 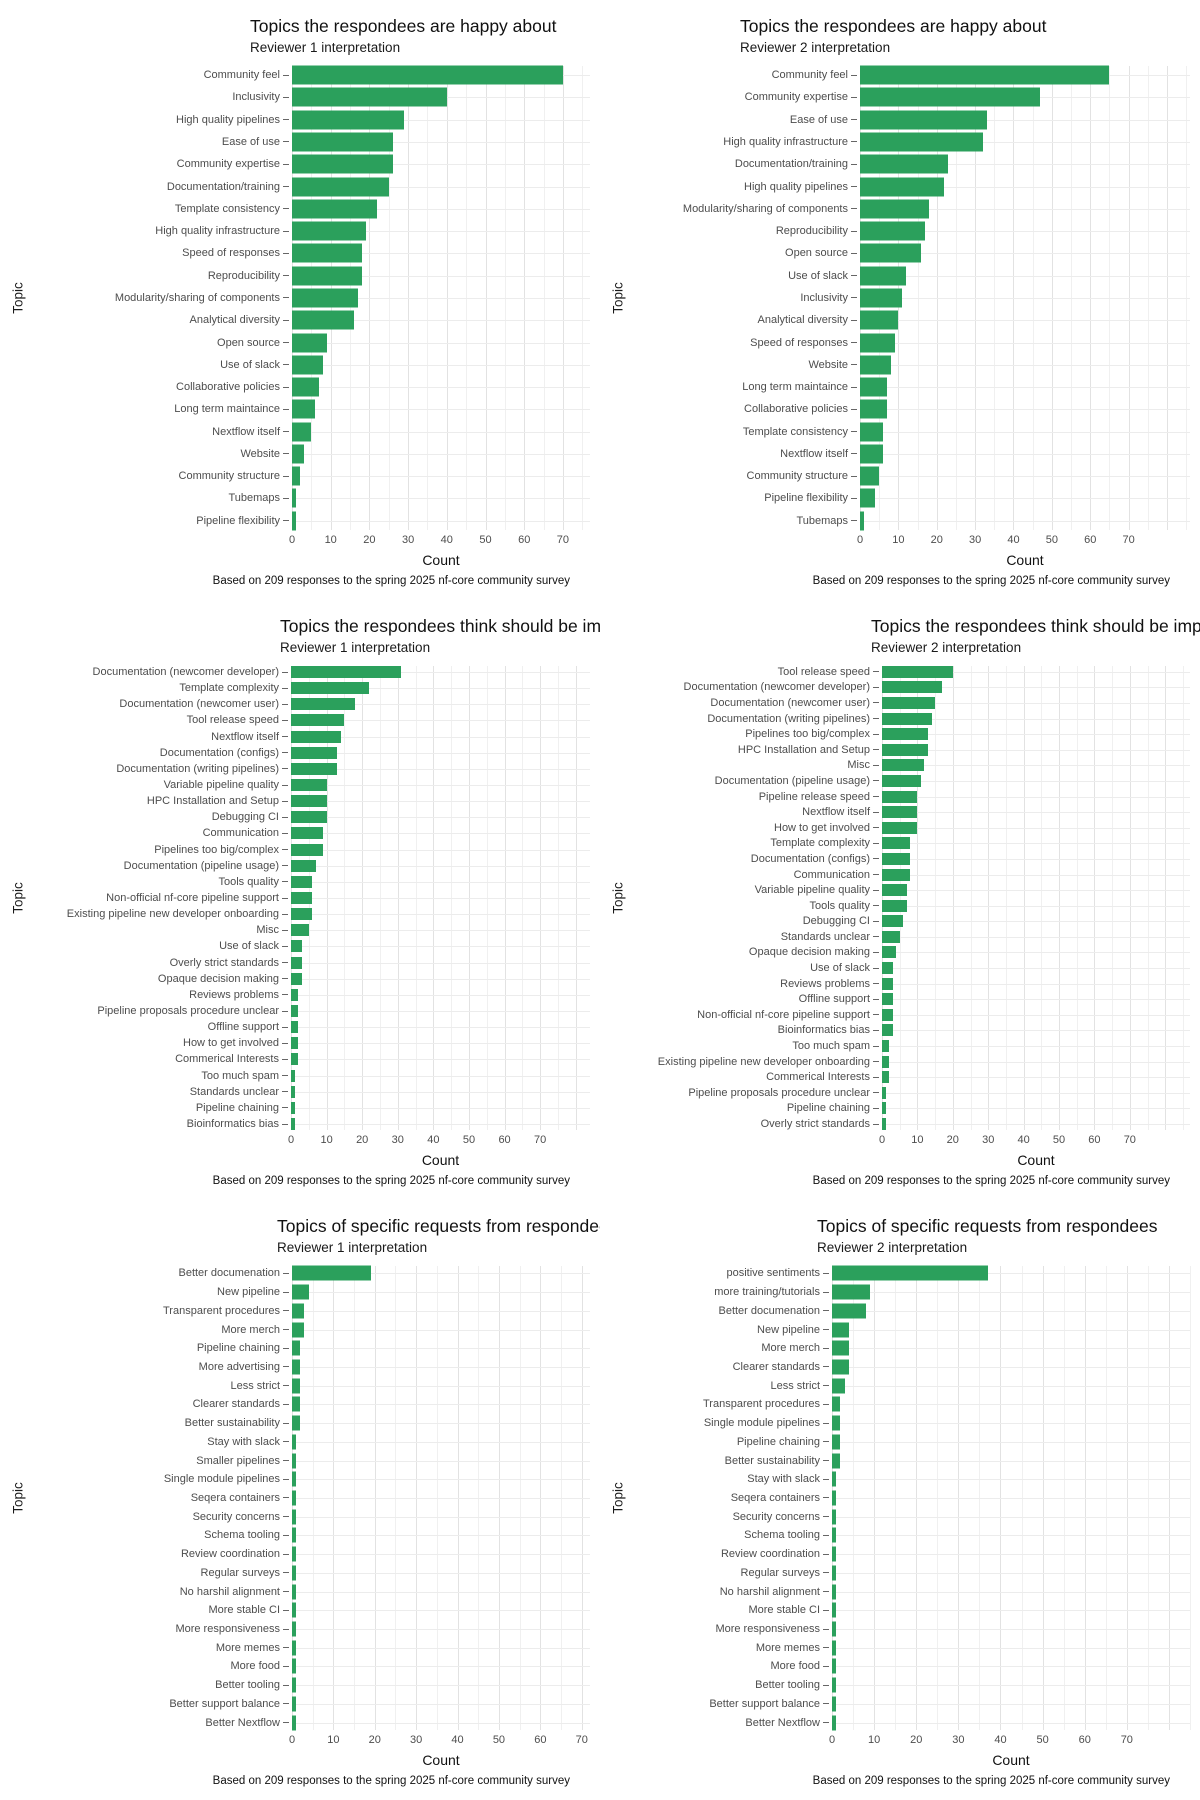 I want to click on category-label: Seqera containers, so click(x=235, y=1497).